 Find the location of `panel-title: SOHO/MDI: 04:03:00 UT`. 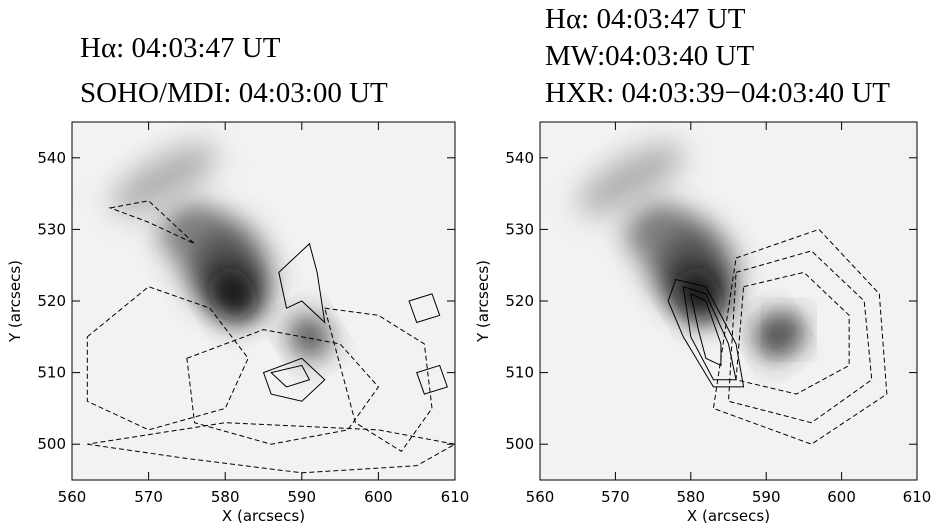

panel-title: SOHO/MDI: 04:03:00 UT is located at coordinates (234, 93).